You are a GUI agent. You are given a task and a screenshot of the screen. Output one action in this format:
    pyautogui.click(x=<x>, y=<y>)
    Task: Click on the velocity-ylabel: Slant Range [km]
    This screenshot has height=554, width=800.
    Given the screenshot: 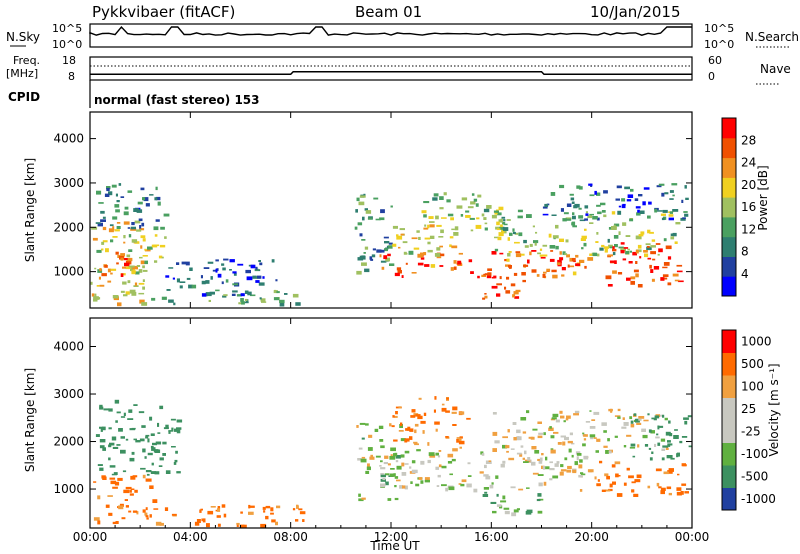 What is the action you would take?
    pyautogui.click(x=30, y=420)
    